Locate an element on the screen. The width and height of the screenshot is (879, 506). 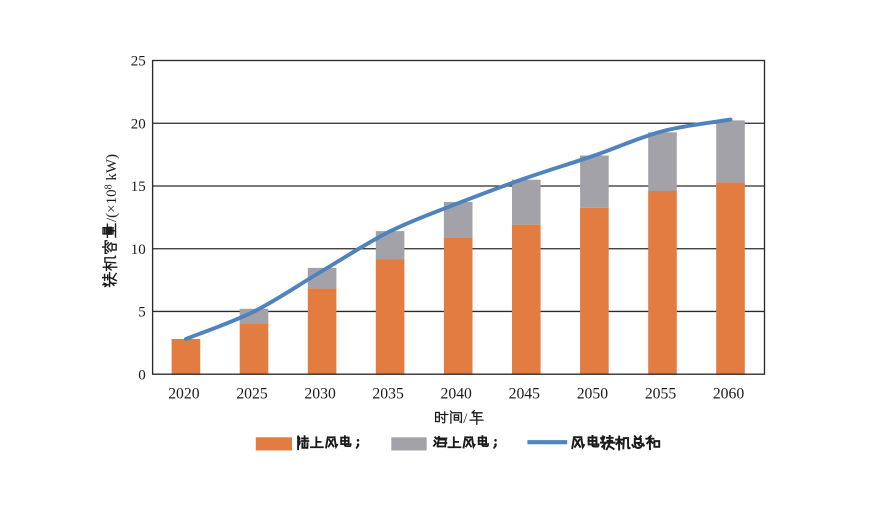
svg-text: 2060 is located at coordinates (729, 394).